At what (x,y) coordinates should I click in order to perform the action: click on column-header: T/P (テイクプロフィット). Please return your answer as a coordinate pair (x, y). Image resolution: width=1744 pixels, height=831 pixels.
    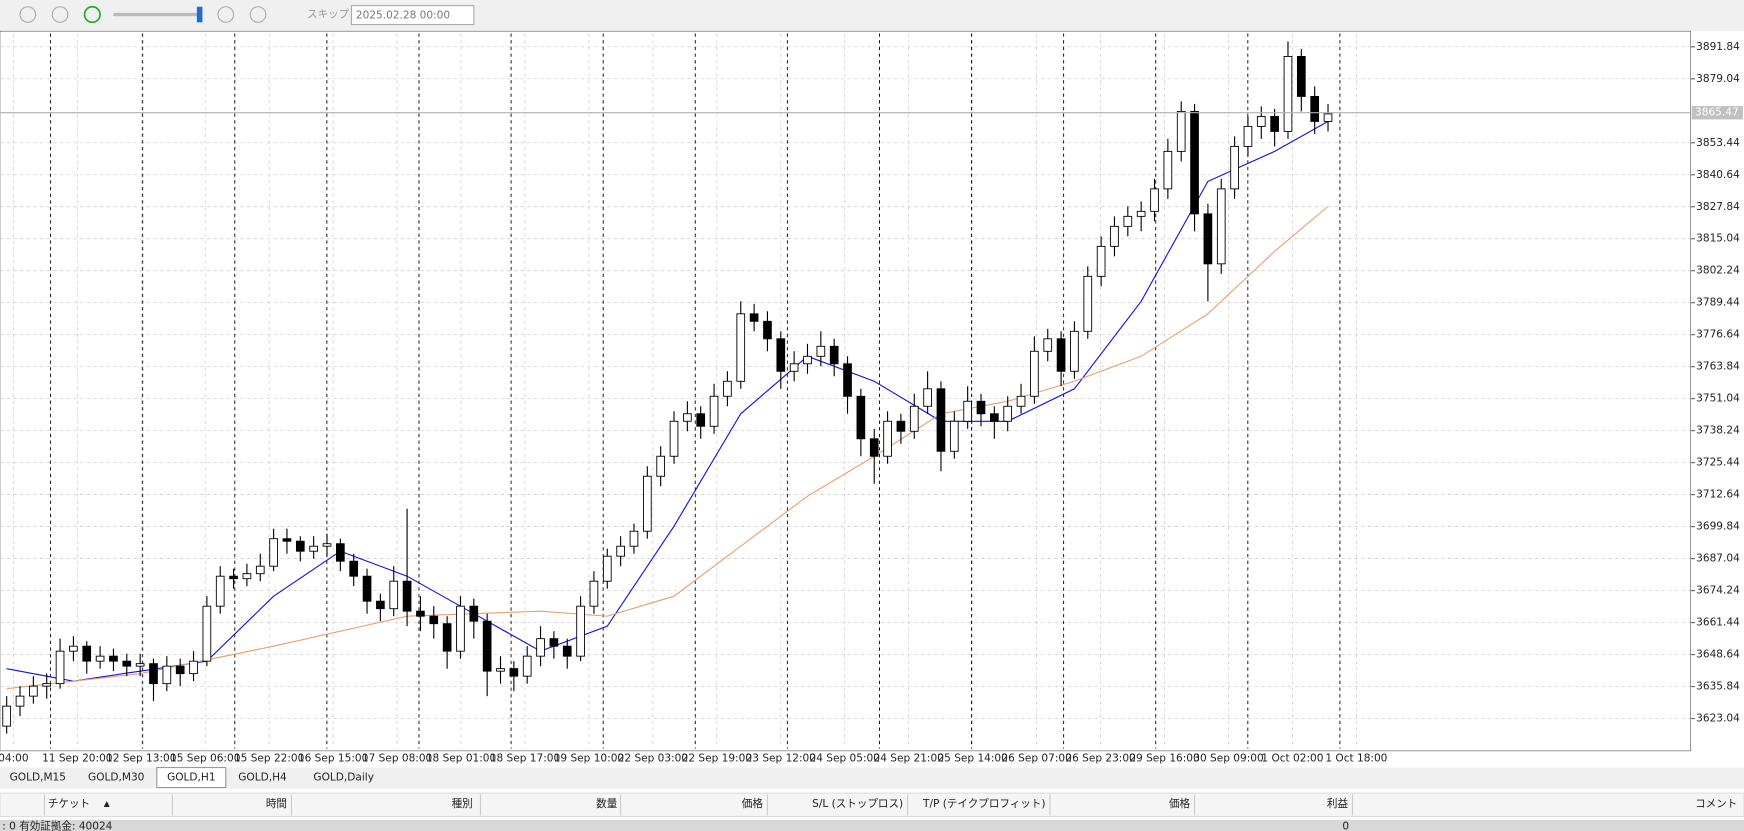
    Looking at the image, I should click on (983, 804).